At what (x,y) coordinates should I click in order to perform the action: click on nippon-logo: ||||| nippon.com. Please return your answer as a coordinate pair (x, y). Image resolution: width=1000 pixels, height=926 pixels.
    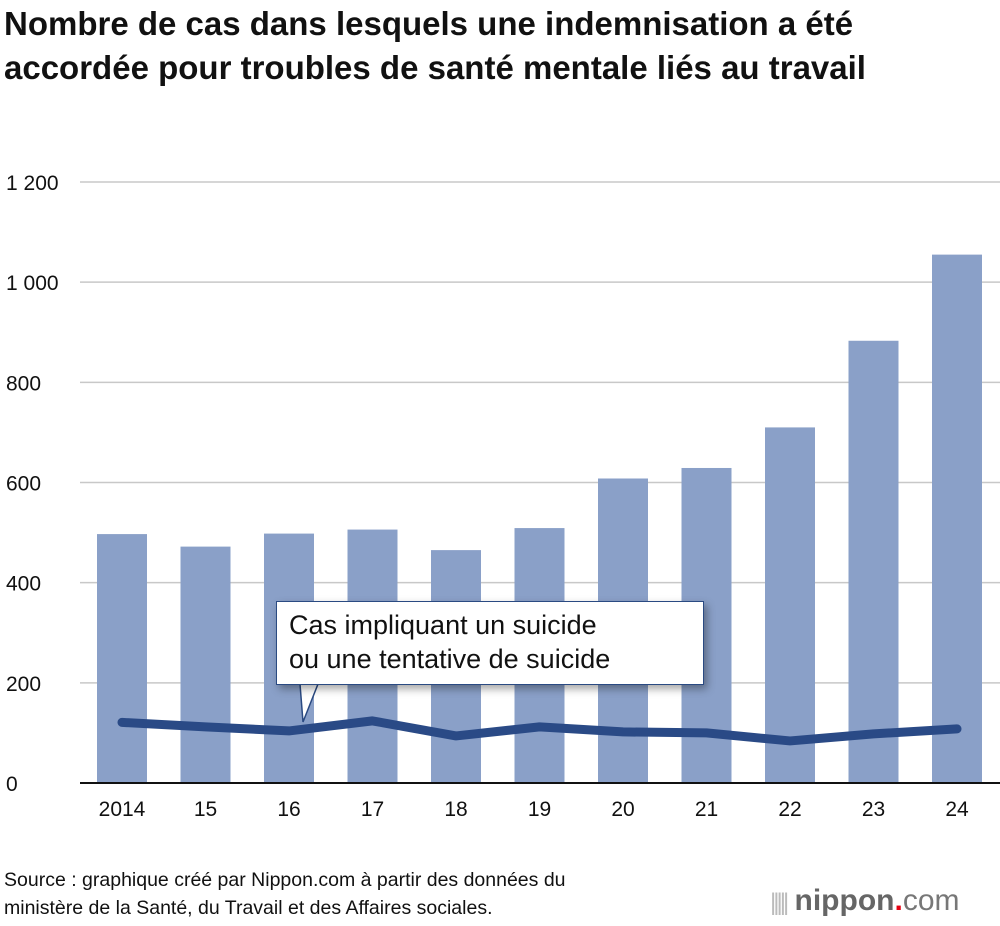
    Looking at the image, I should click on (865, 900).